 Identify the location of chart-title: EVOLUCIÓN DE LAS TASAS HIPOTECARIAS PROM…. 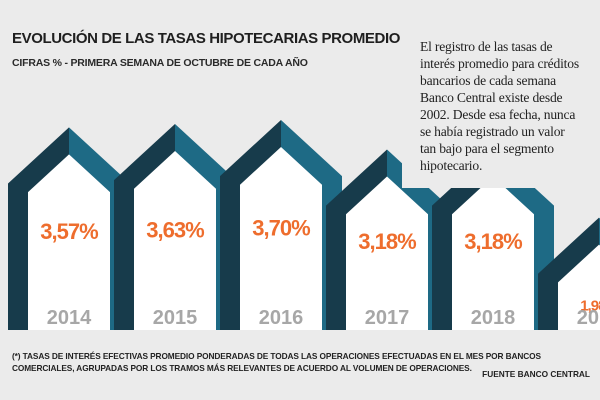
(229, 38).